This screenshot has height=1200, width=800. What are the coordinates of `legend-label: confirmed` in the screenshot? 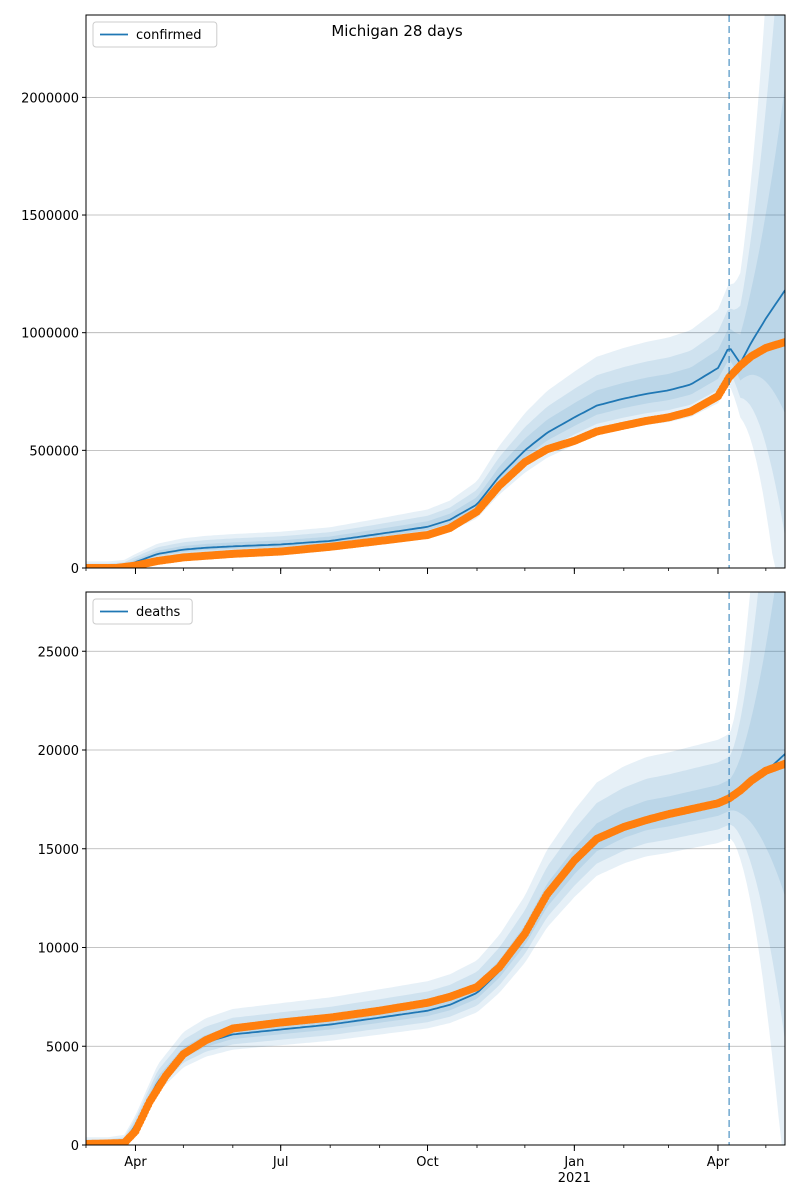 It's located at (169, 35).